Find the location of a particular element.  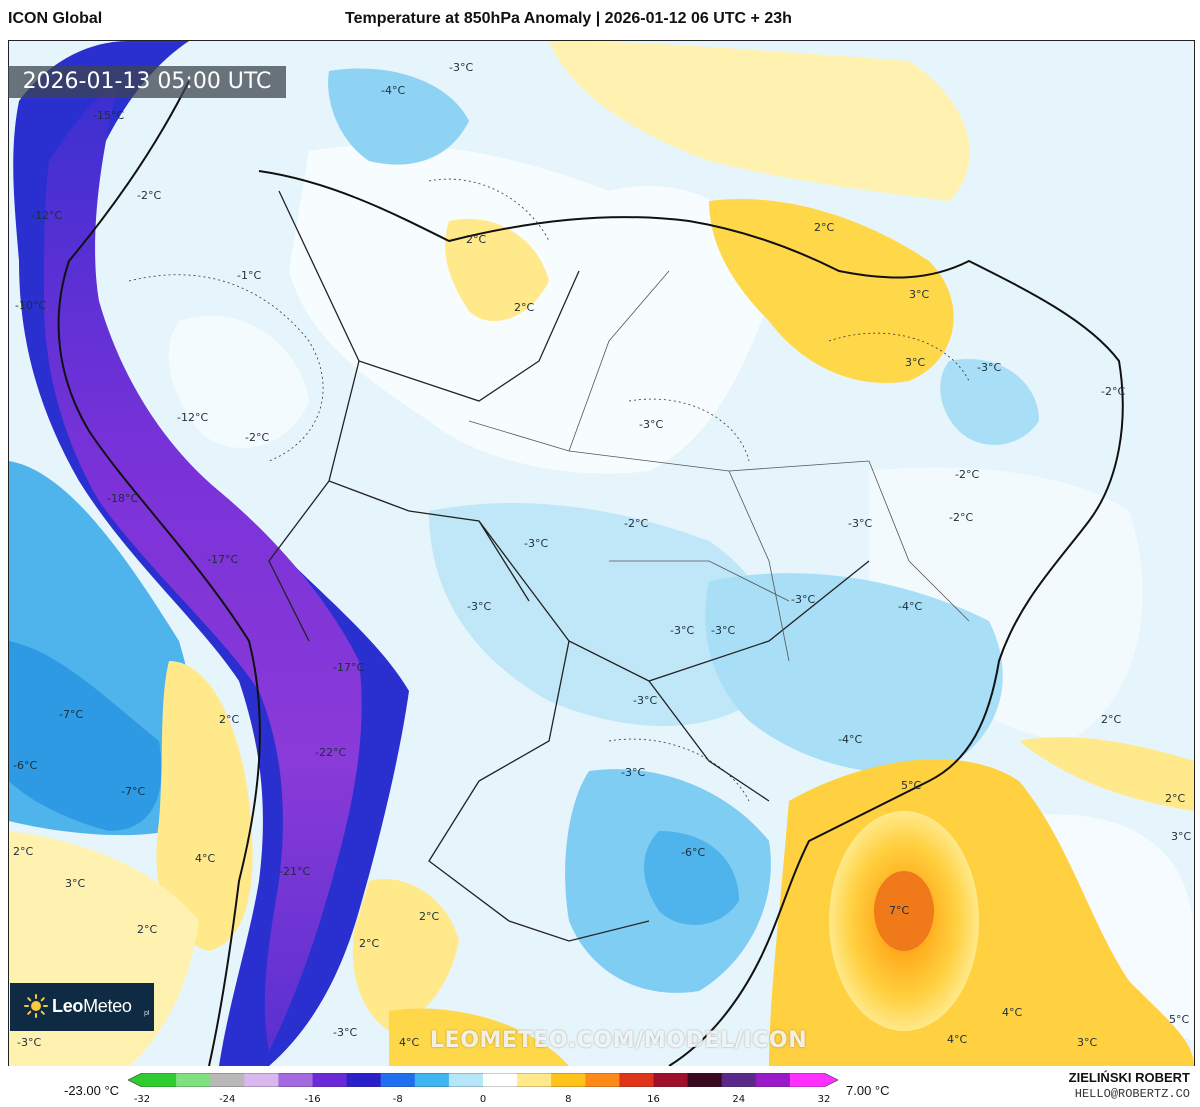

colorbar-arrow-right is located at coordinates (831, 1080).